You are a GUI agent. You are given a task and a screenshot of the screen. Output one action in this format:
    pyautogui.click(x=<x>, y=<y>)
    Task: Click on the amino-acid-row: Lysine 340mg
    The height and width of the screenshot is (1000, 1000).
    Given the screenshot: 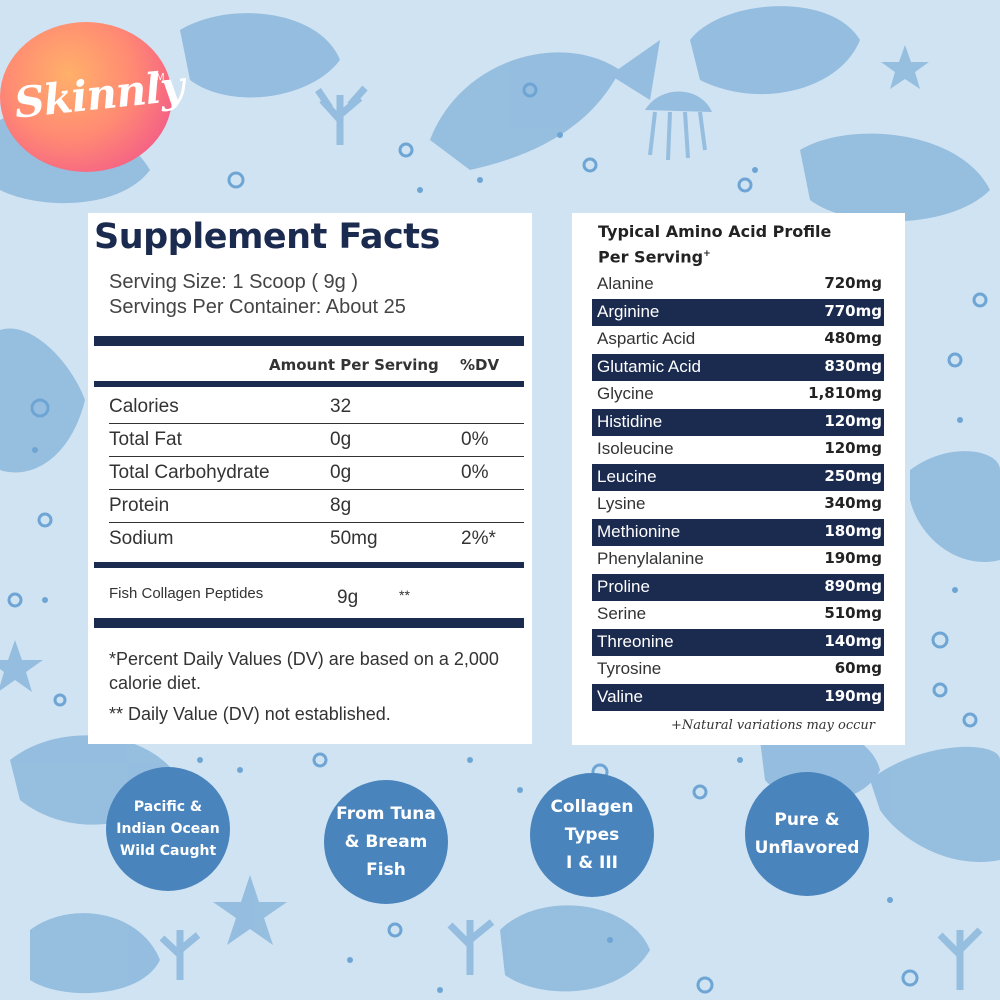 What is the action you would take?
    pyautogui.click(x=738, y=504)
    